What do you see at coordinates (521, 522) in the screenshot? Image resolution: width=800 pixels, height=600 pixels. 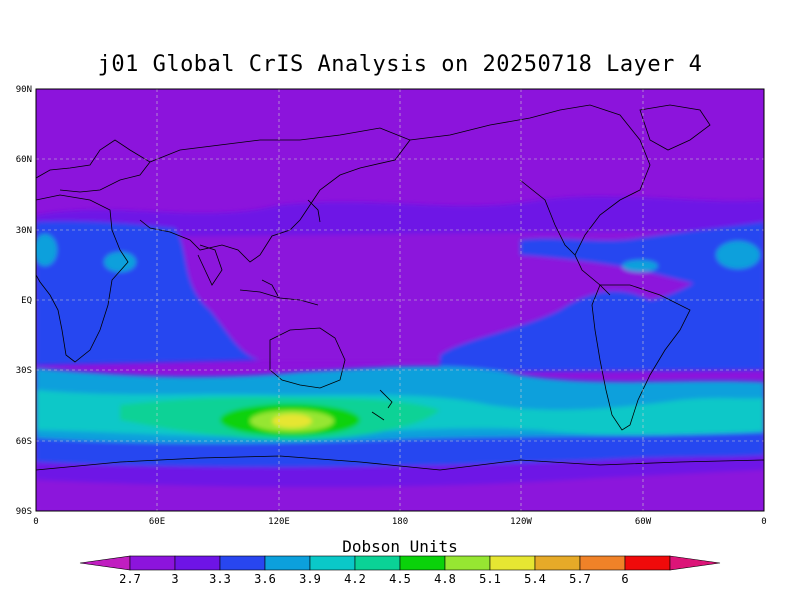 I see `lon-tick-label: 120W` at bounding box center [521, 522].